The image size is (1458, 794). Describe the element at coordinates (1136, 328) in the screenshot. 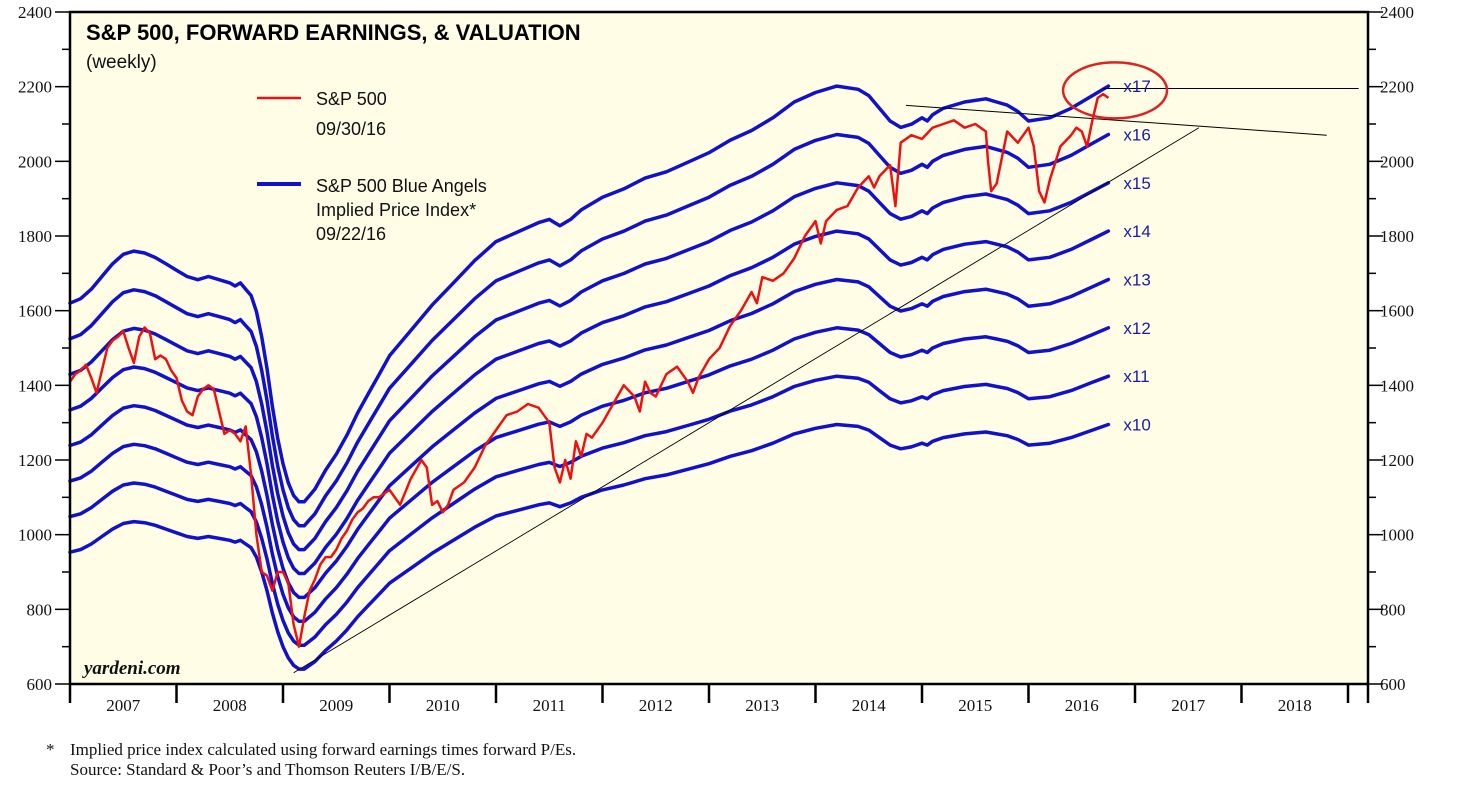

I see `multiple-label-x12: x12` at that location.